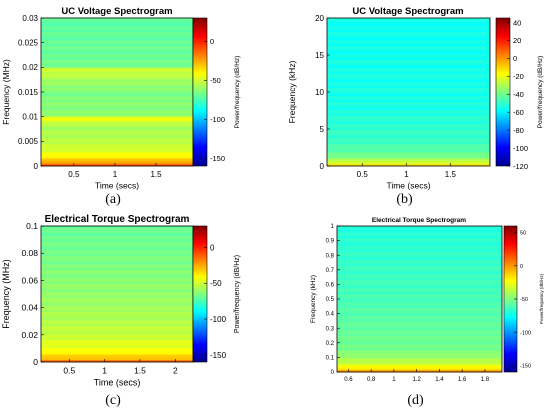 This screenshot has height=419, width=550. Describe the element at coordinates (404, 199) in the screenshot. I see `panel-label: (b)` at that location.